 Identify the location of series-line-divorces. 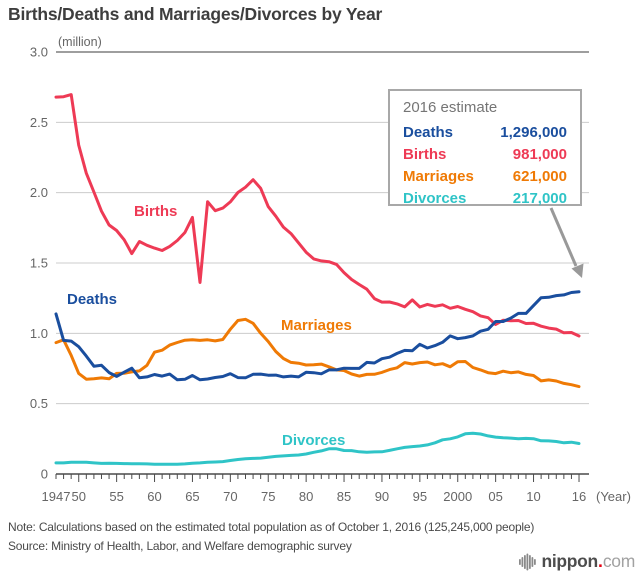
(317, 448).